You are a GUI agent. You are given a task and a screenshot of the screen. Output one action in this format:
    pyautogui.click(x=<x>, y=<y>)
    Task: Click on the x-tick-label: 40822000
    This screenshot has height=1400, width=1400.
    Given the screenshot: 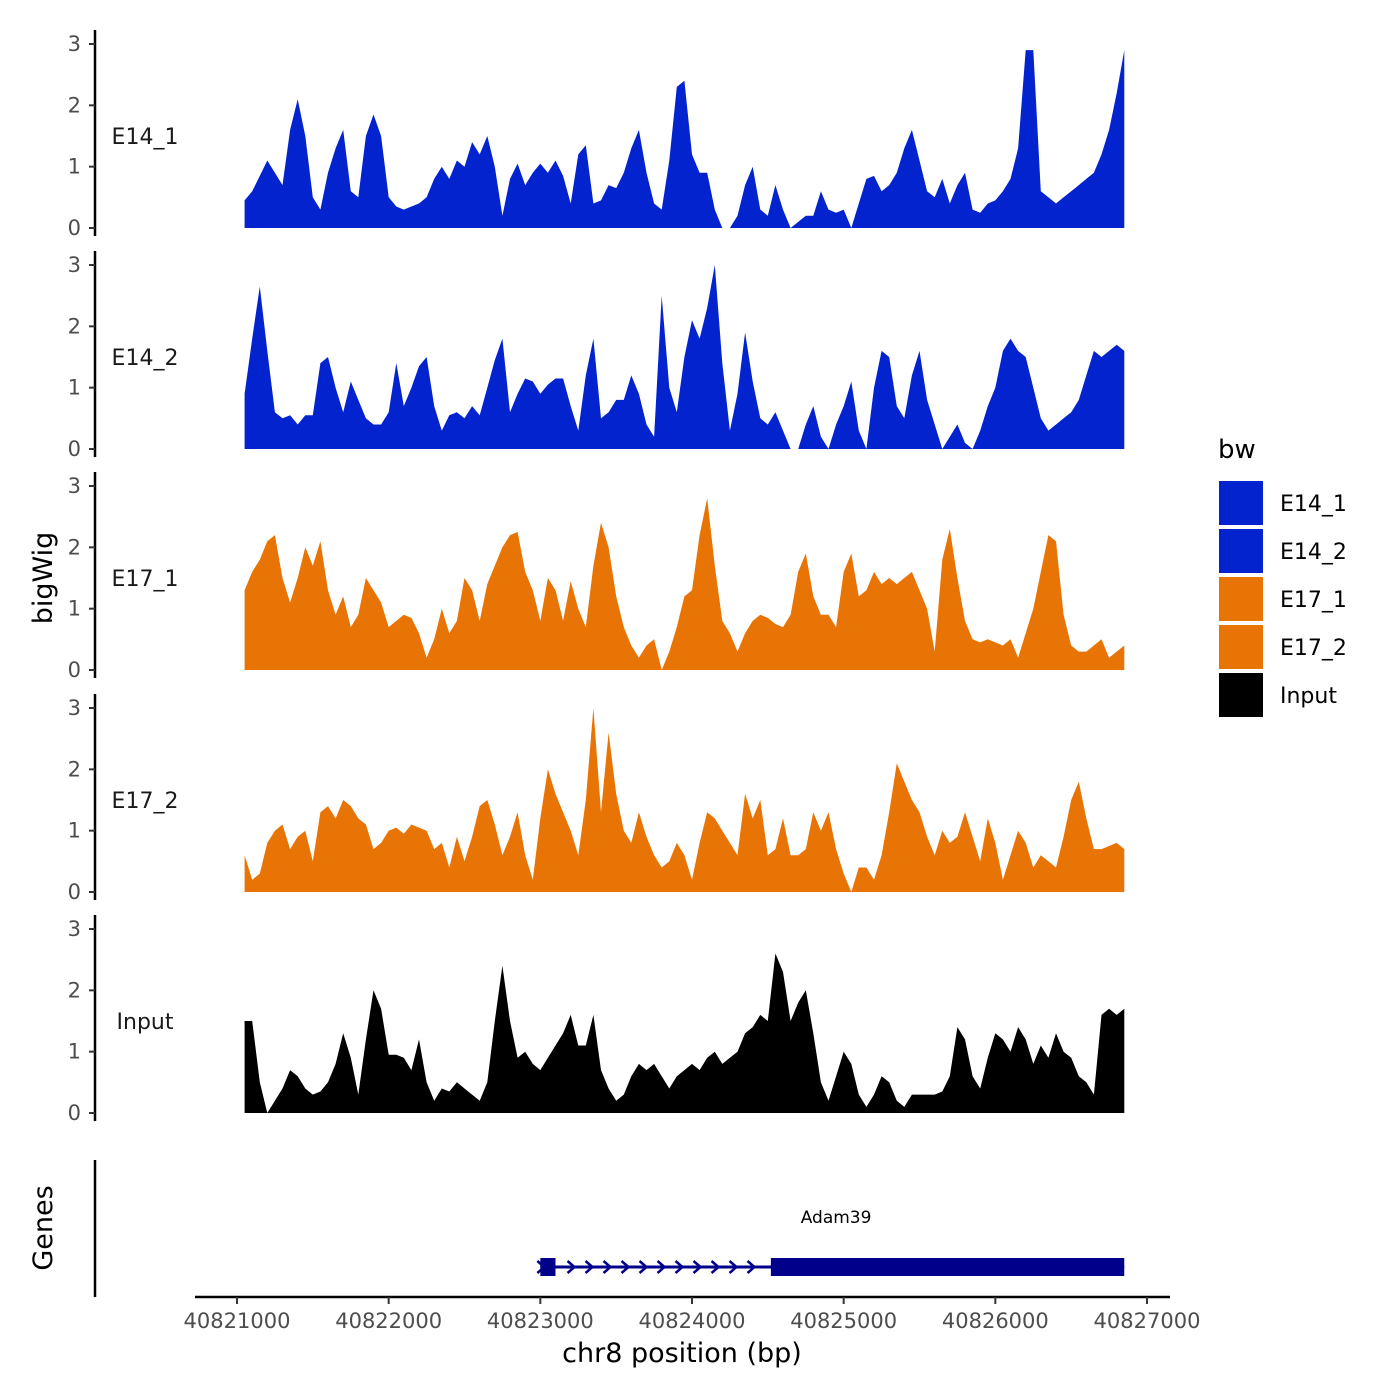 What is the action you would take?
    pyautogui.click(x=388, y=1321)
    